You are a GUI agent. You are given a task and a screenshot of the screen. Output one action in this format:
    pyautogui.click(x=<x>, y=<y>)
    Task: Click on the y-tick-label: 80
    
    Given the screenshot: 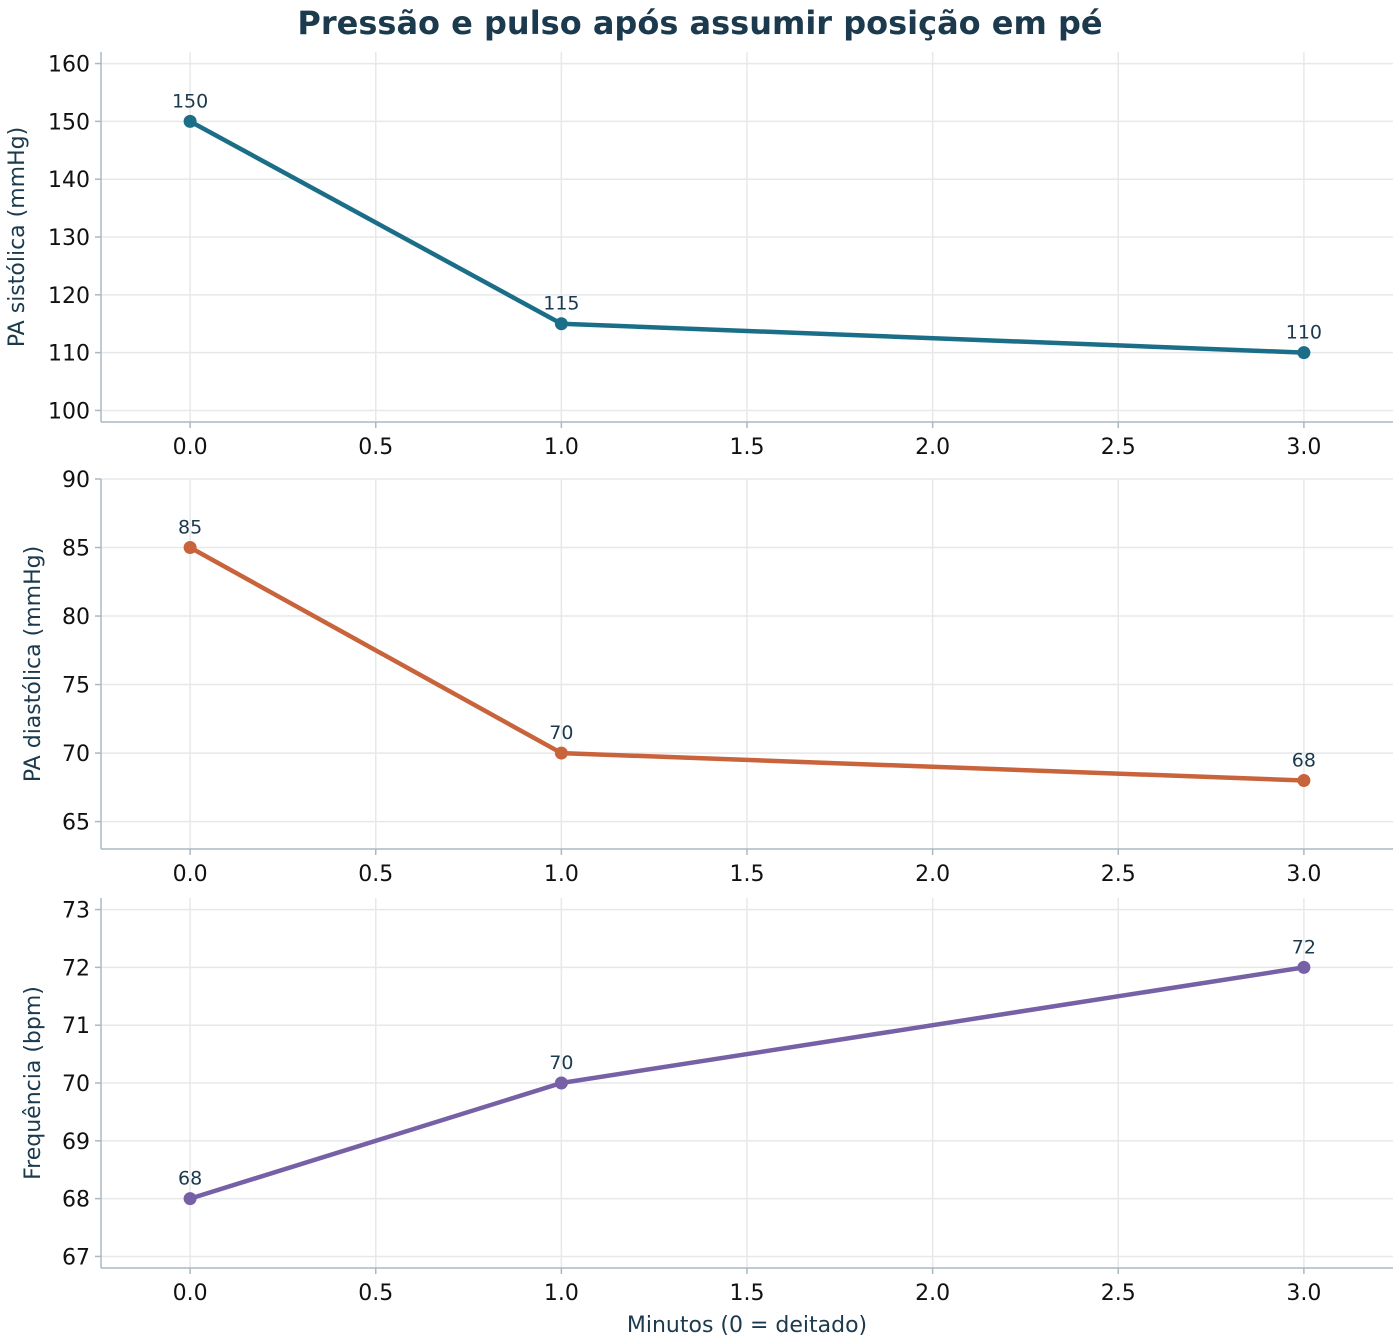 What is the action you would take?
    pyautogui.click(x=76, y=617)
    